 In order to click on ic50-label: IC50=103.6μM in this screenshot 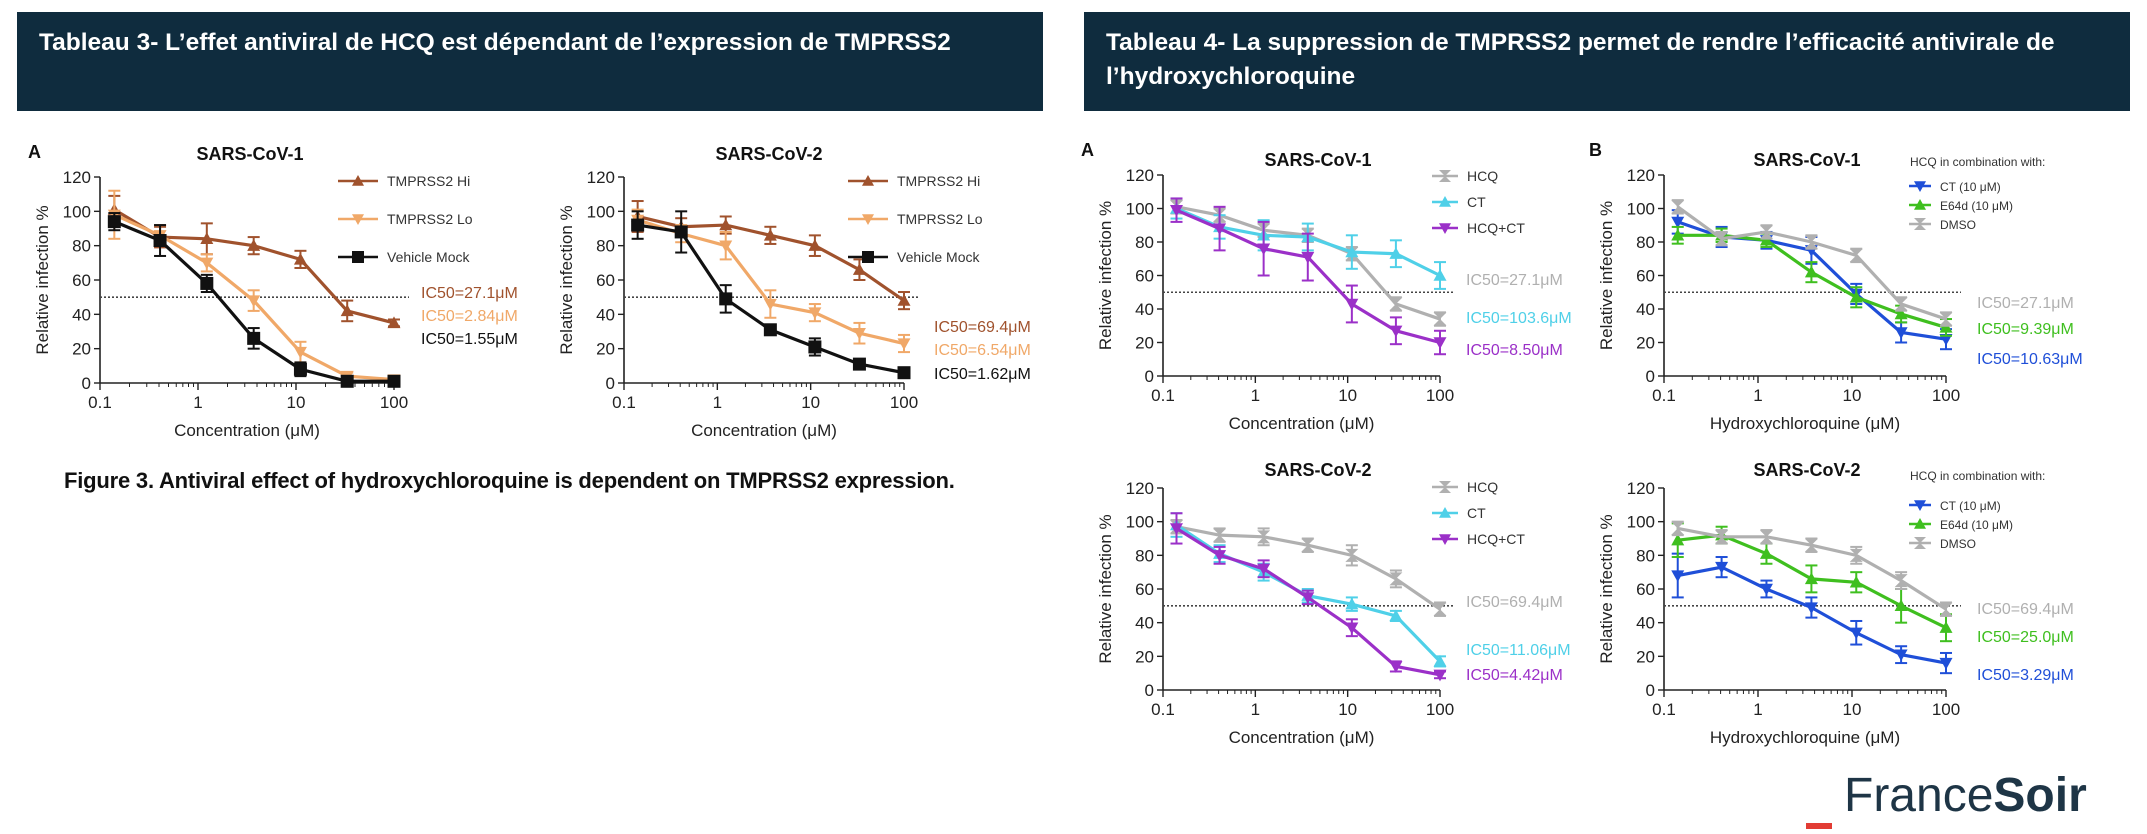, I will do `click(1519, 318)`.